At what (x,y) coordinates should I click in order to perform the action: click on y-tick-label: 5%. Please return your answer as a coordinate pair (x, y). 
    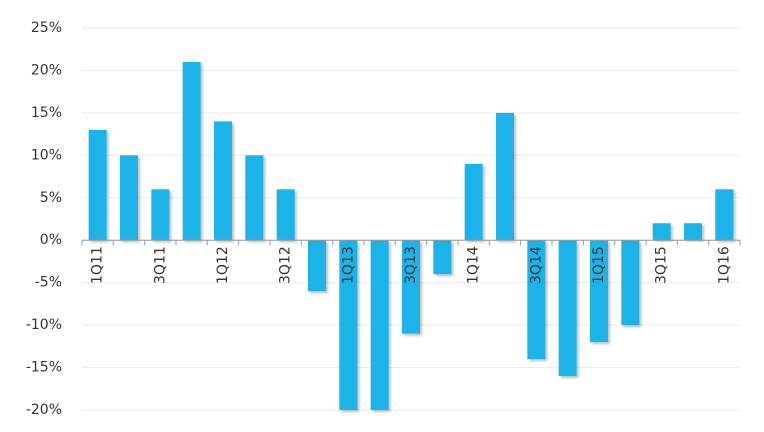
    Looking at the image, I should click on (51, 198).